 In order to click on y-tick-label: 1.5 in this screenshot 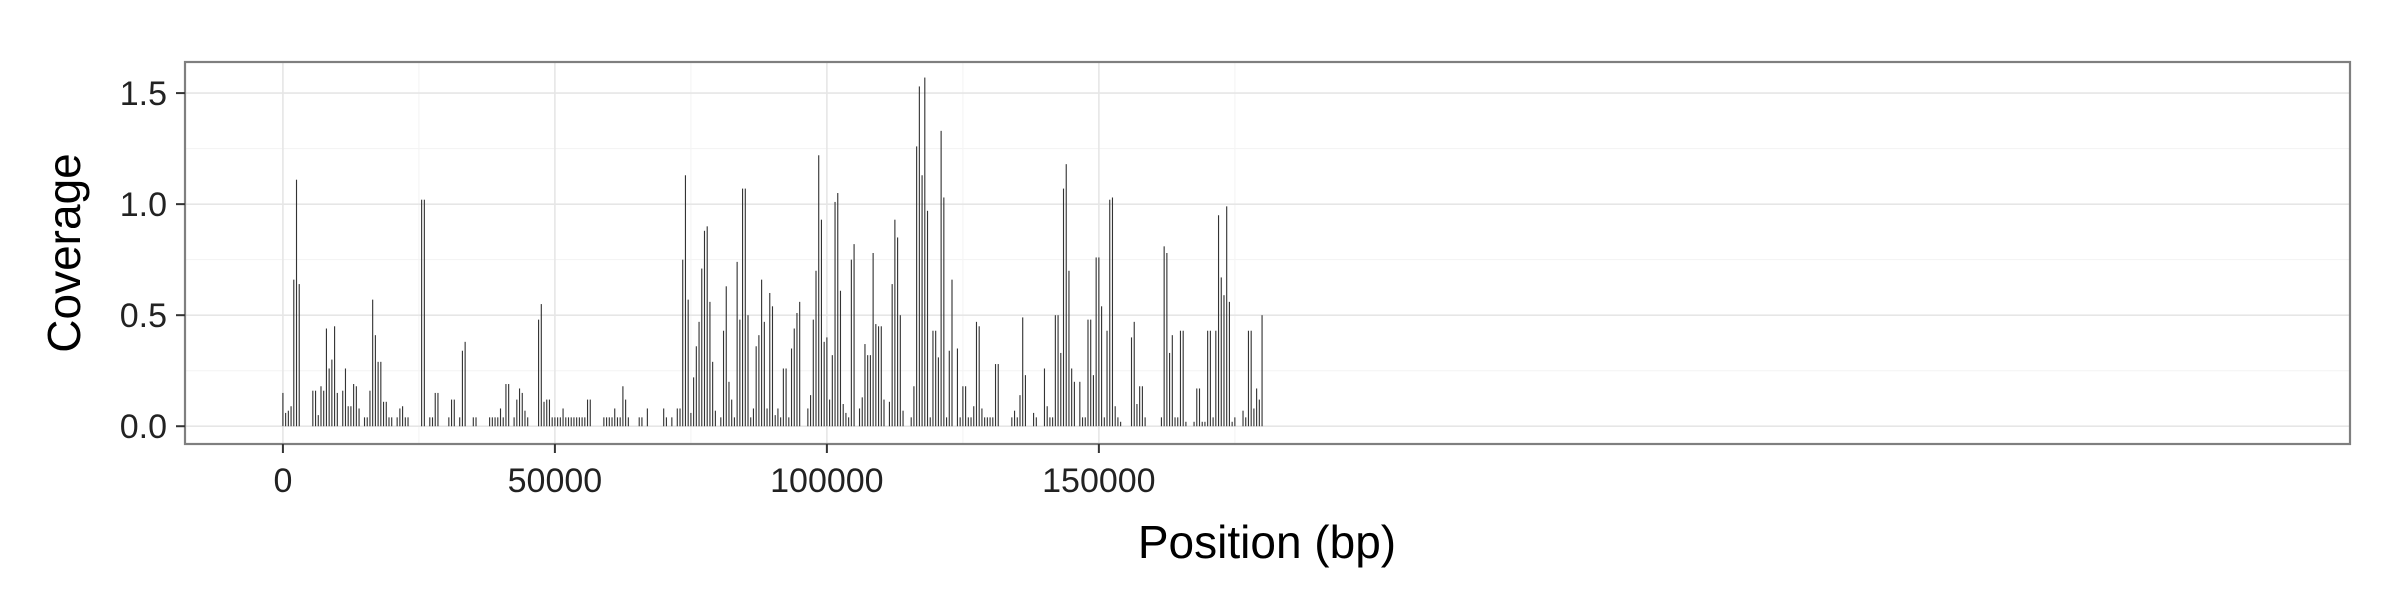, I will do `click(143, 94)`.